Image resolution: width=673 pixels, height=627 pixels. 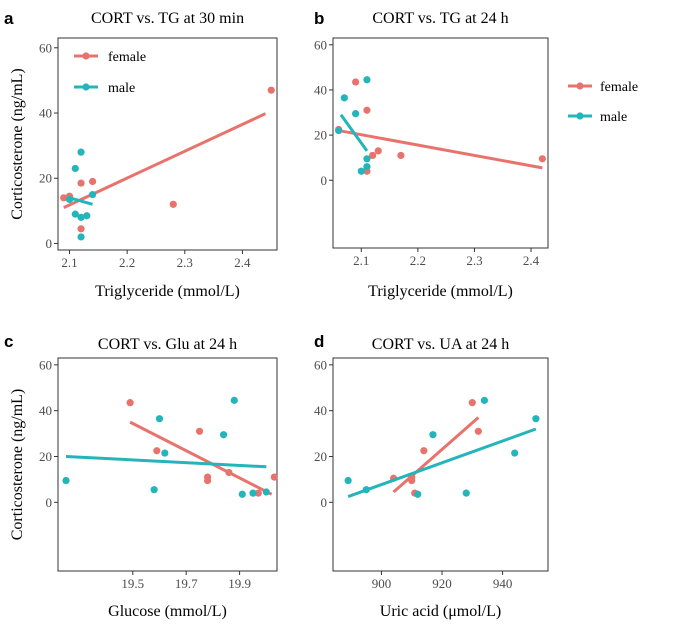 I want to click on x-tick-label: 920, so click(x=442, y=583).